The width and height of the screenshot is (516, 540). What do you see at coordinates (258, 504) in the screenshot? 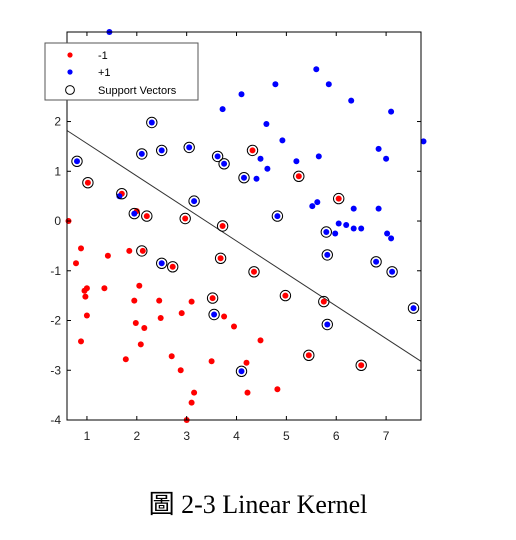
I see `figure-caption: 圖 2-3 Linear Kernel` at bounding box center [258, 504].